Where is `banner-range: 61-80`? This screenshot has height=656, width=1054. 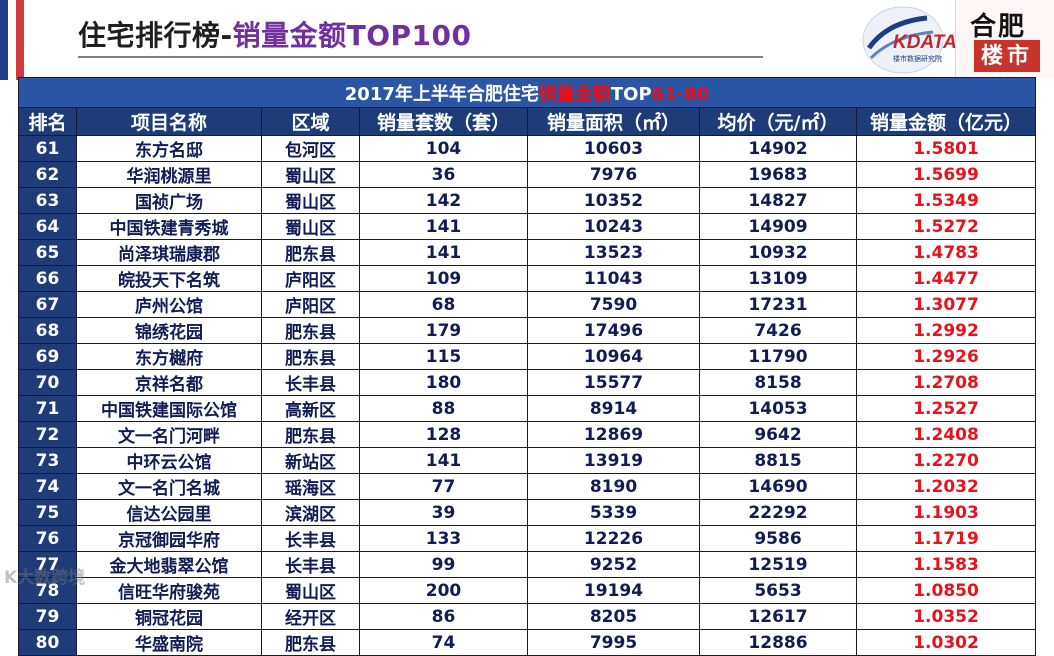 banner-range: 61-80 is located at coordinates (680, 94).